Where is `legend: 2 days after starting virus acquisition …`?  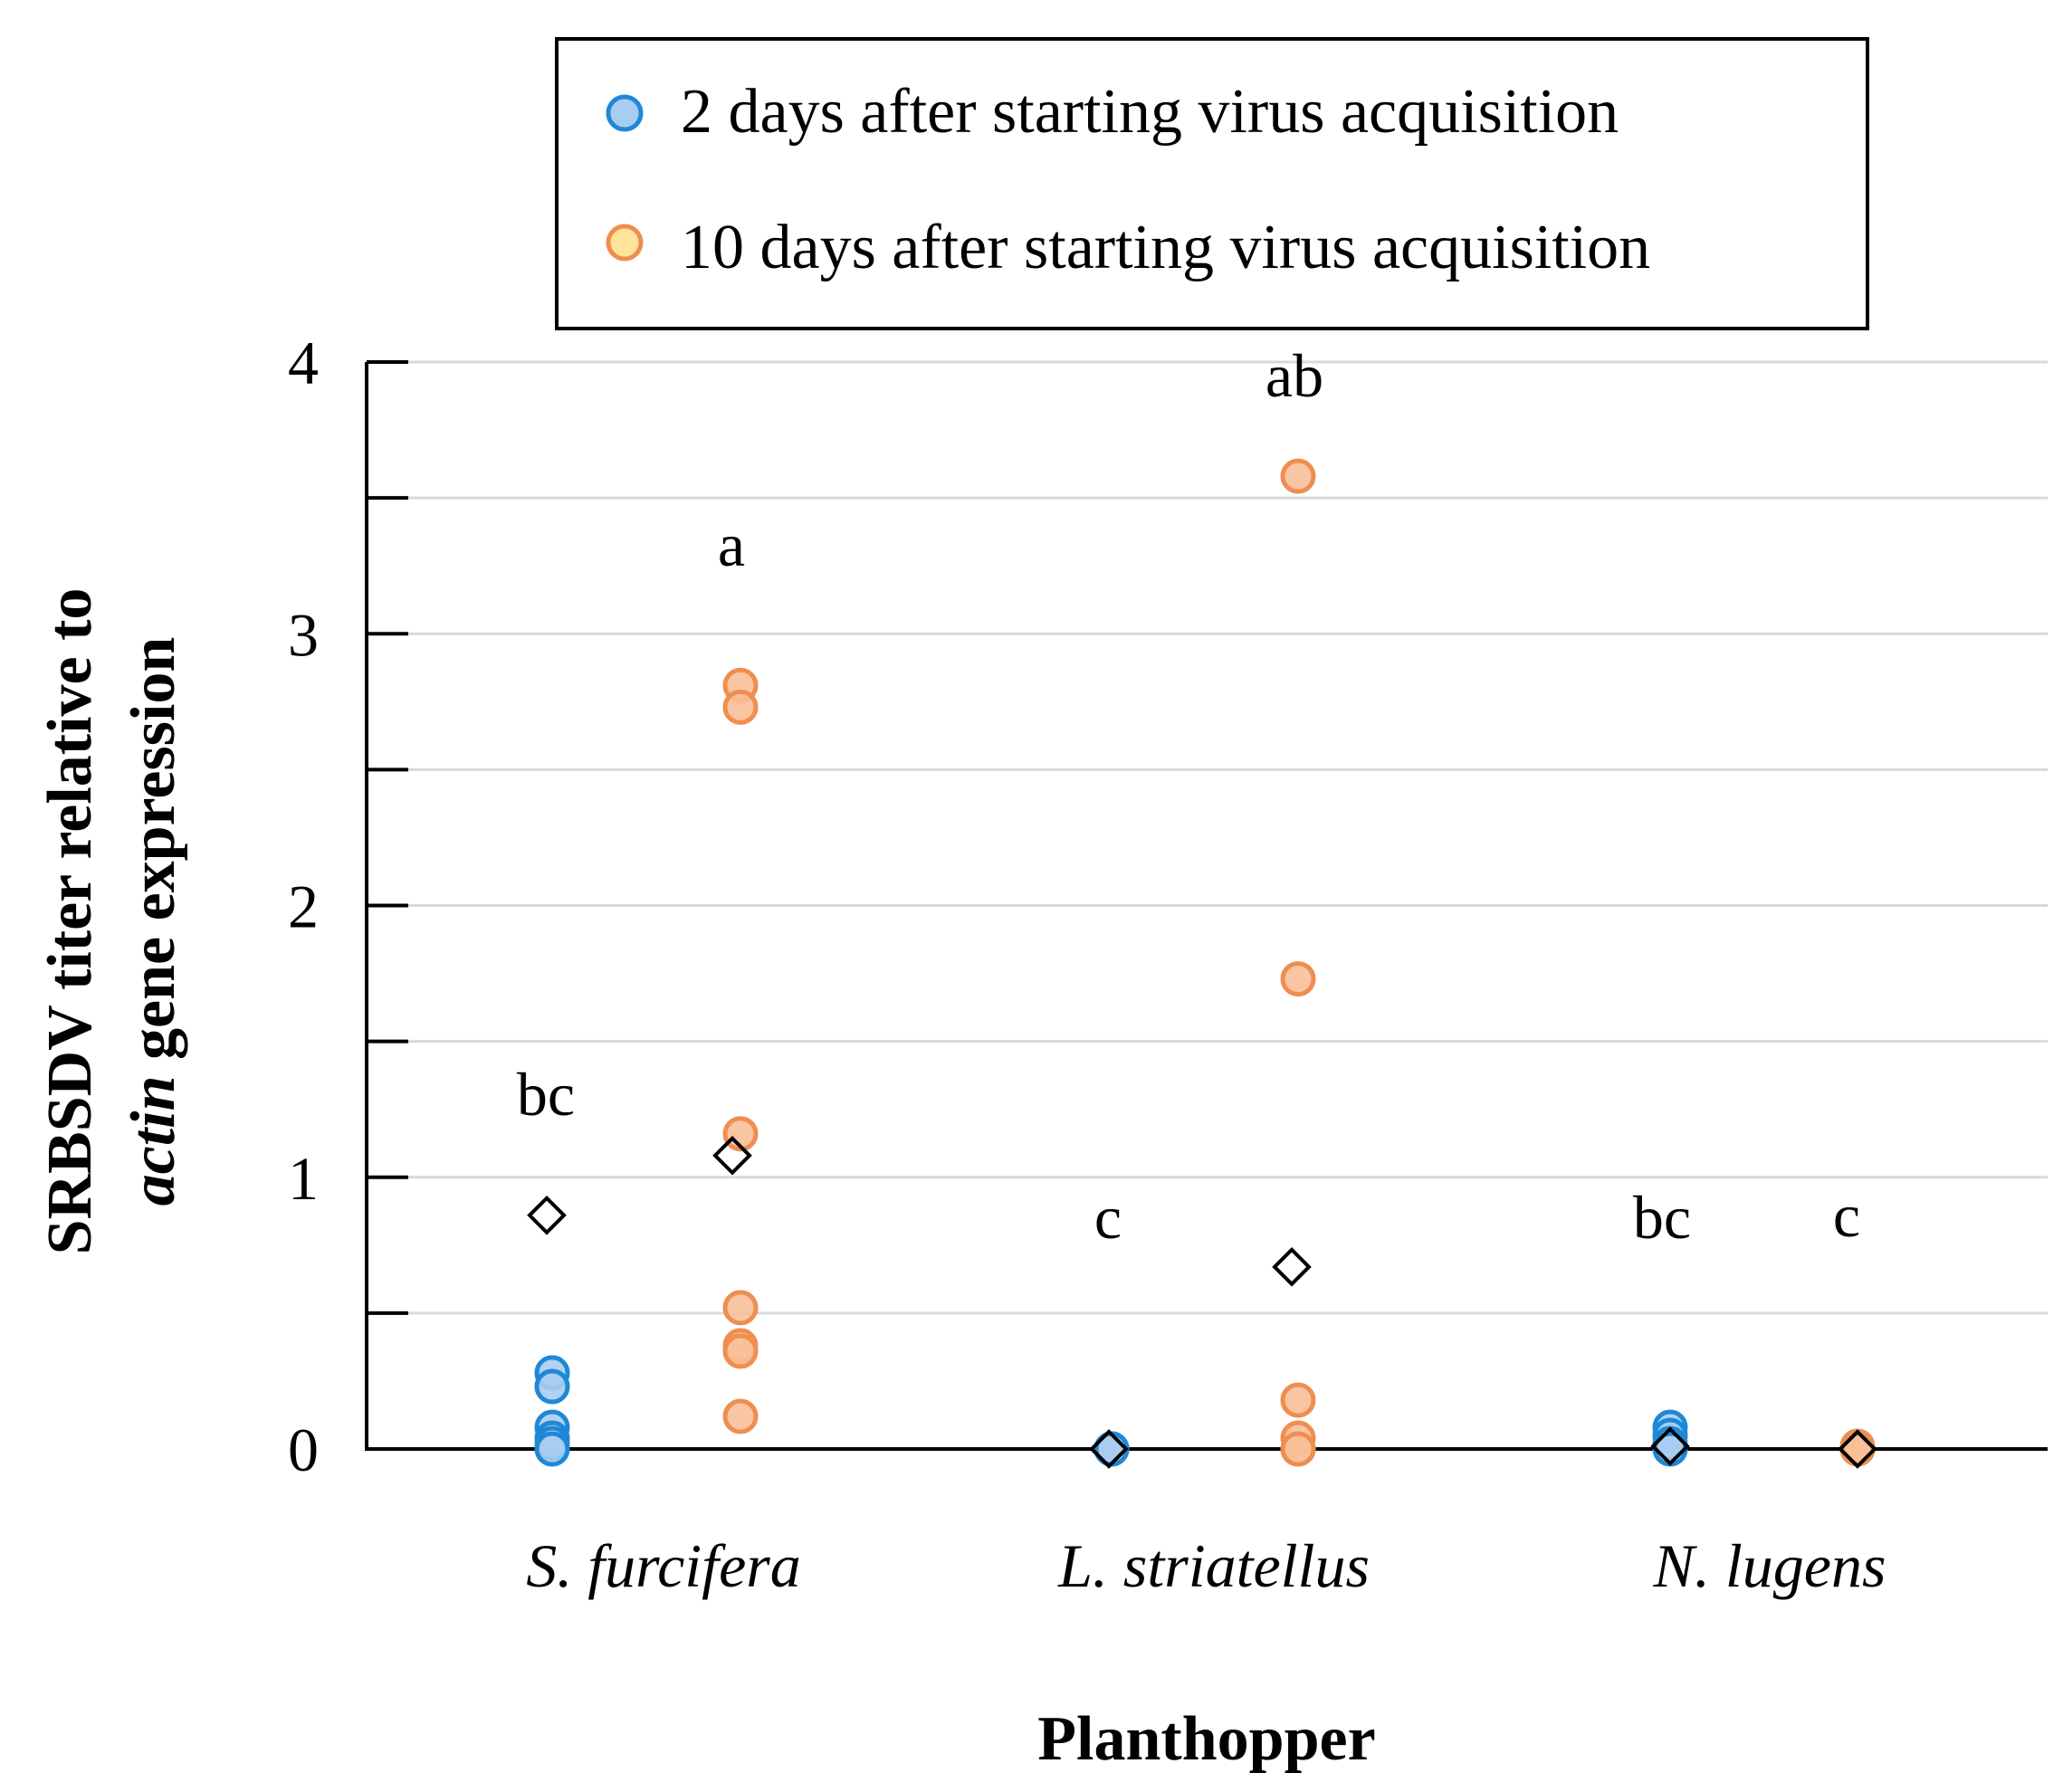
legend: 2 days after starting virus acquisition … is located at coordinates (1212, 183).